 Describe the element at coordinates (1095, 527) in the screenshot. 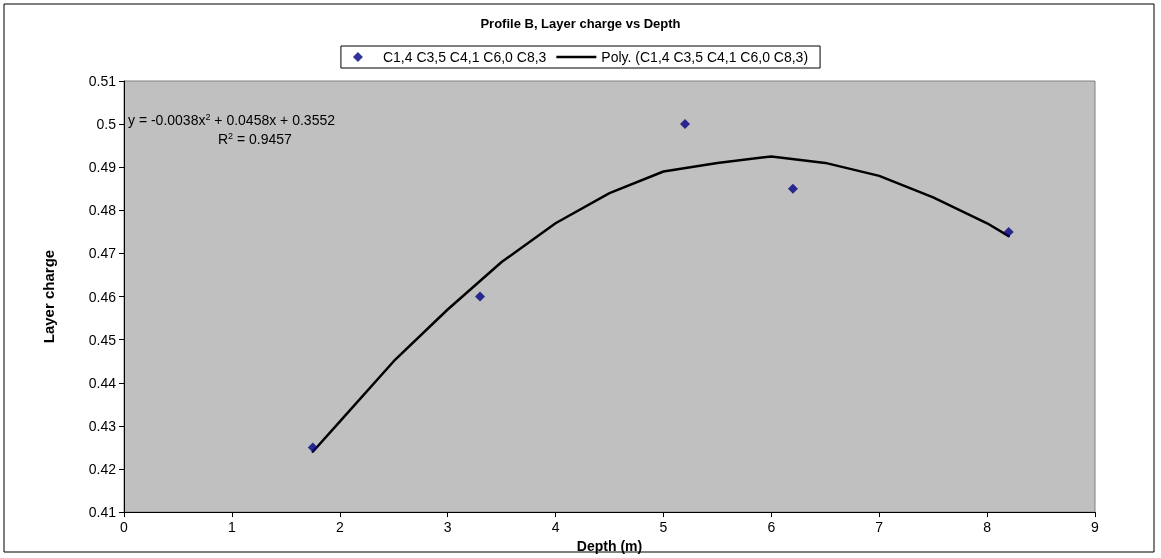

I see `x-tick-label: 9` at that location.